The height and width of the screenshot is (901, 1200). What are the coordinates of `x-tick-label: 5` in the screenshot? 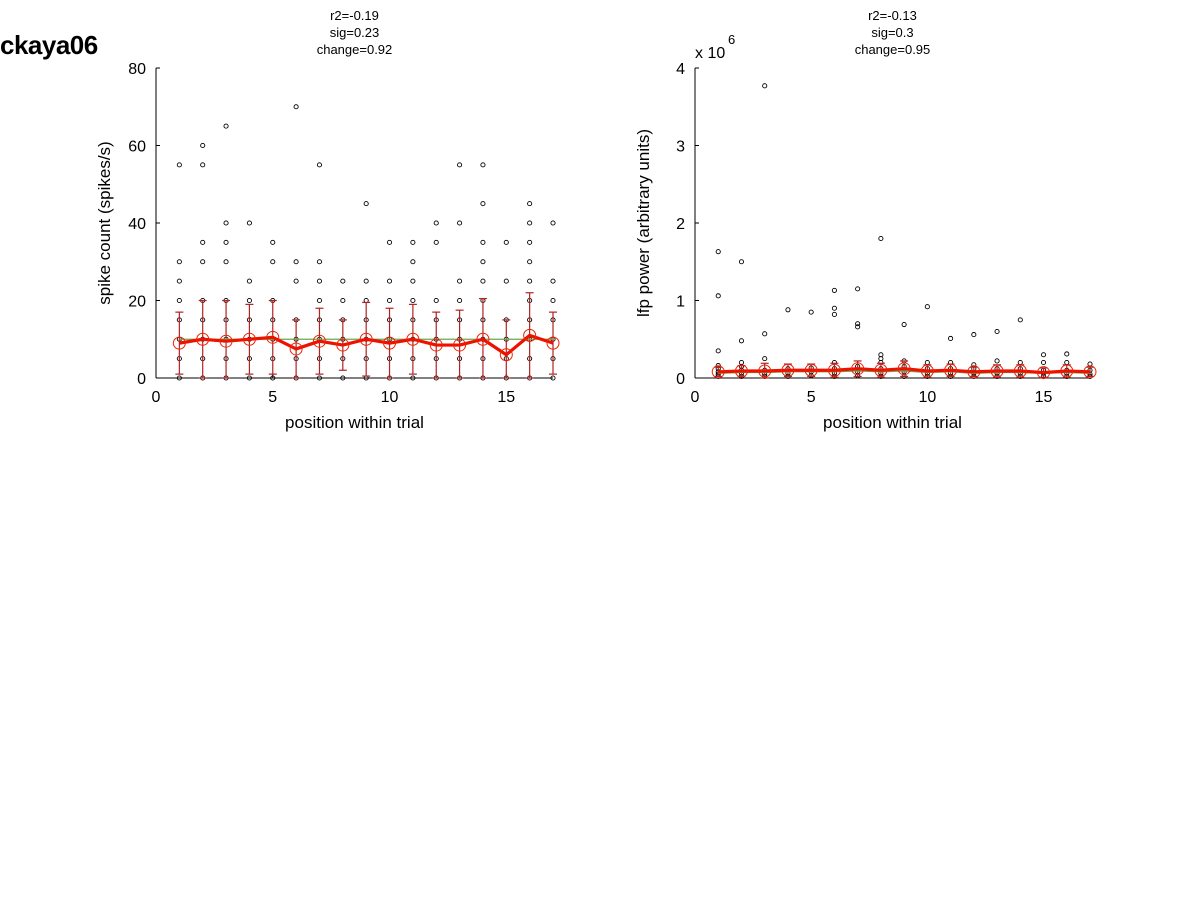 It's located at (272, 397).